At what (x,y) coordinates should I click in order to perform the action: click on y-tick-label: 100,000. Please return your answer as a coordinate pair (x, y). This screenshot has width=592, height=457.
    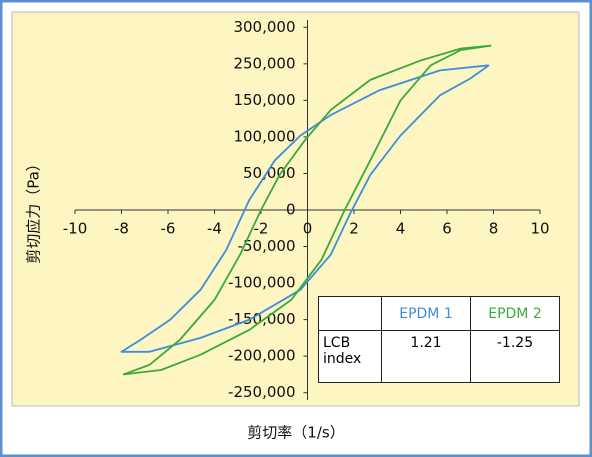
    Looking at the image, I should click on (264, 136).